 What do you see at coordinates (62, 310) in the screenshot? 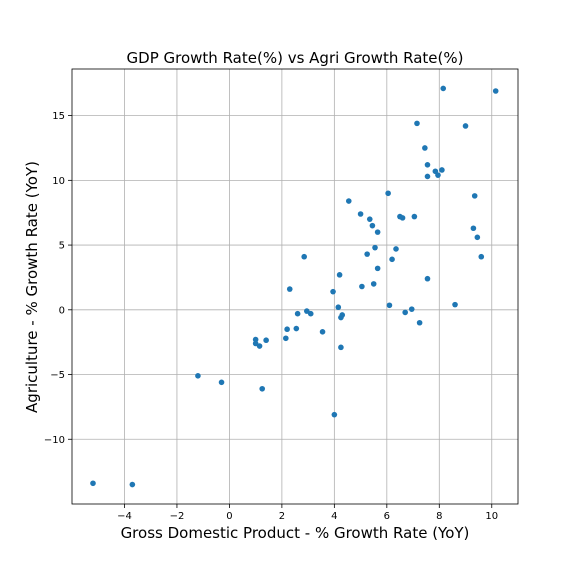
I see `y-tick-label: 0` at bounding box center [62, 310].